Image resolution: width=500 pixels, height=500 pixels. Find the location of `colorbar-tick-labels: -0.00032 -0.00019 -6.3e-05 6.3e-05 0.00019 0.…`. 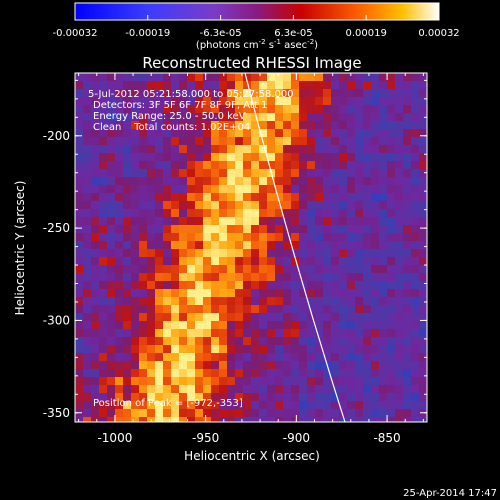

colorbar-tick-labels: -0.00032 -0.00019 -6.3e-05 6.3e-05 0.00019 0.… is located at coordinates (256, 33).